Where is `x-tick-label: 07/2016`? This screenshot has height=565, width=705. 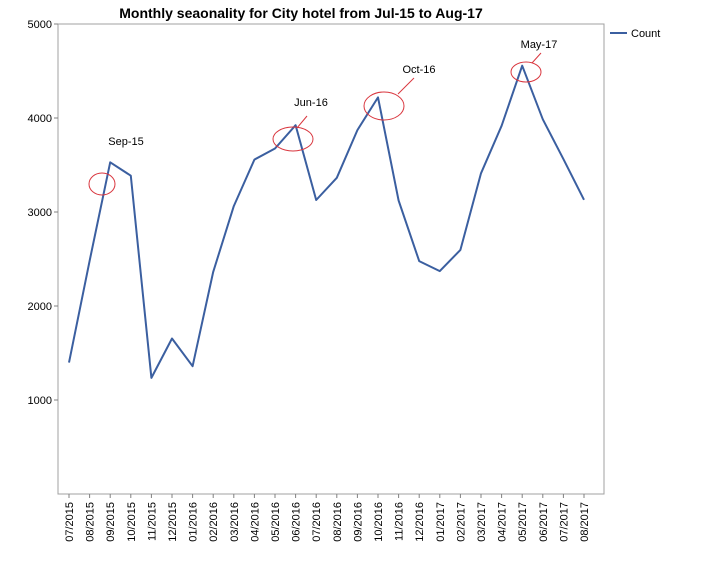
x-tick-label: 07/2016 is located at coordinates (317, 522).